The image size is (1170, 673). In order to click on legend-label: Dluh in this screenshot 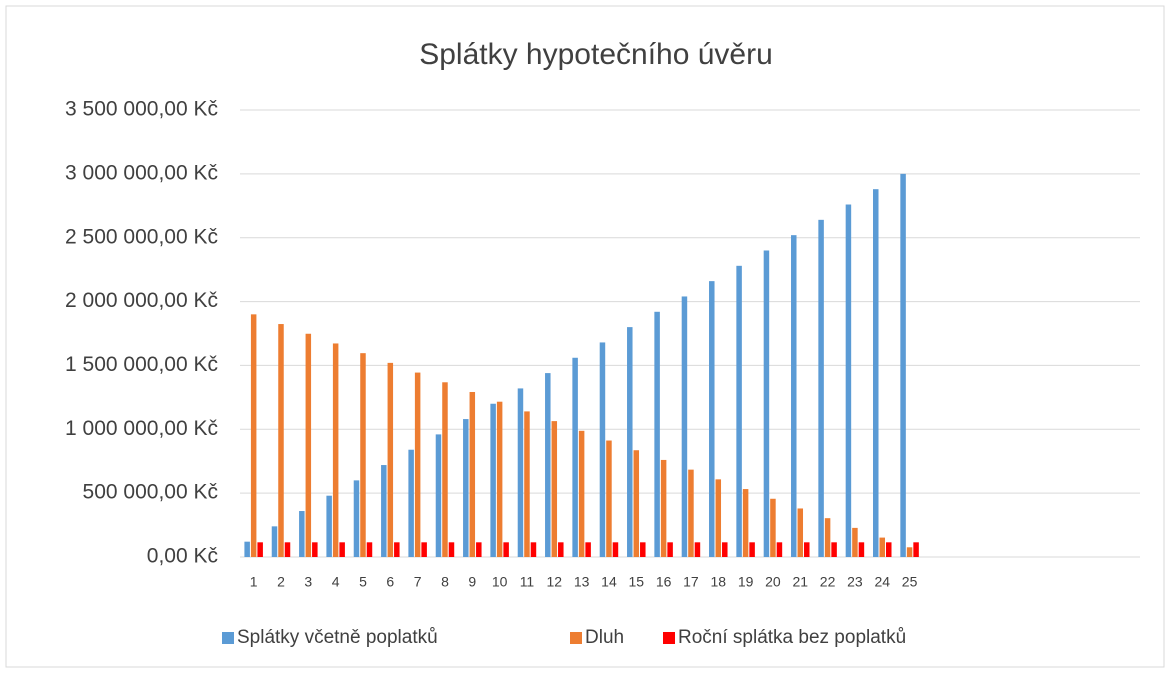, I will do `click(604, 637)`.